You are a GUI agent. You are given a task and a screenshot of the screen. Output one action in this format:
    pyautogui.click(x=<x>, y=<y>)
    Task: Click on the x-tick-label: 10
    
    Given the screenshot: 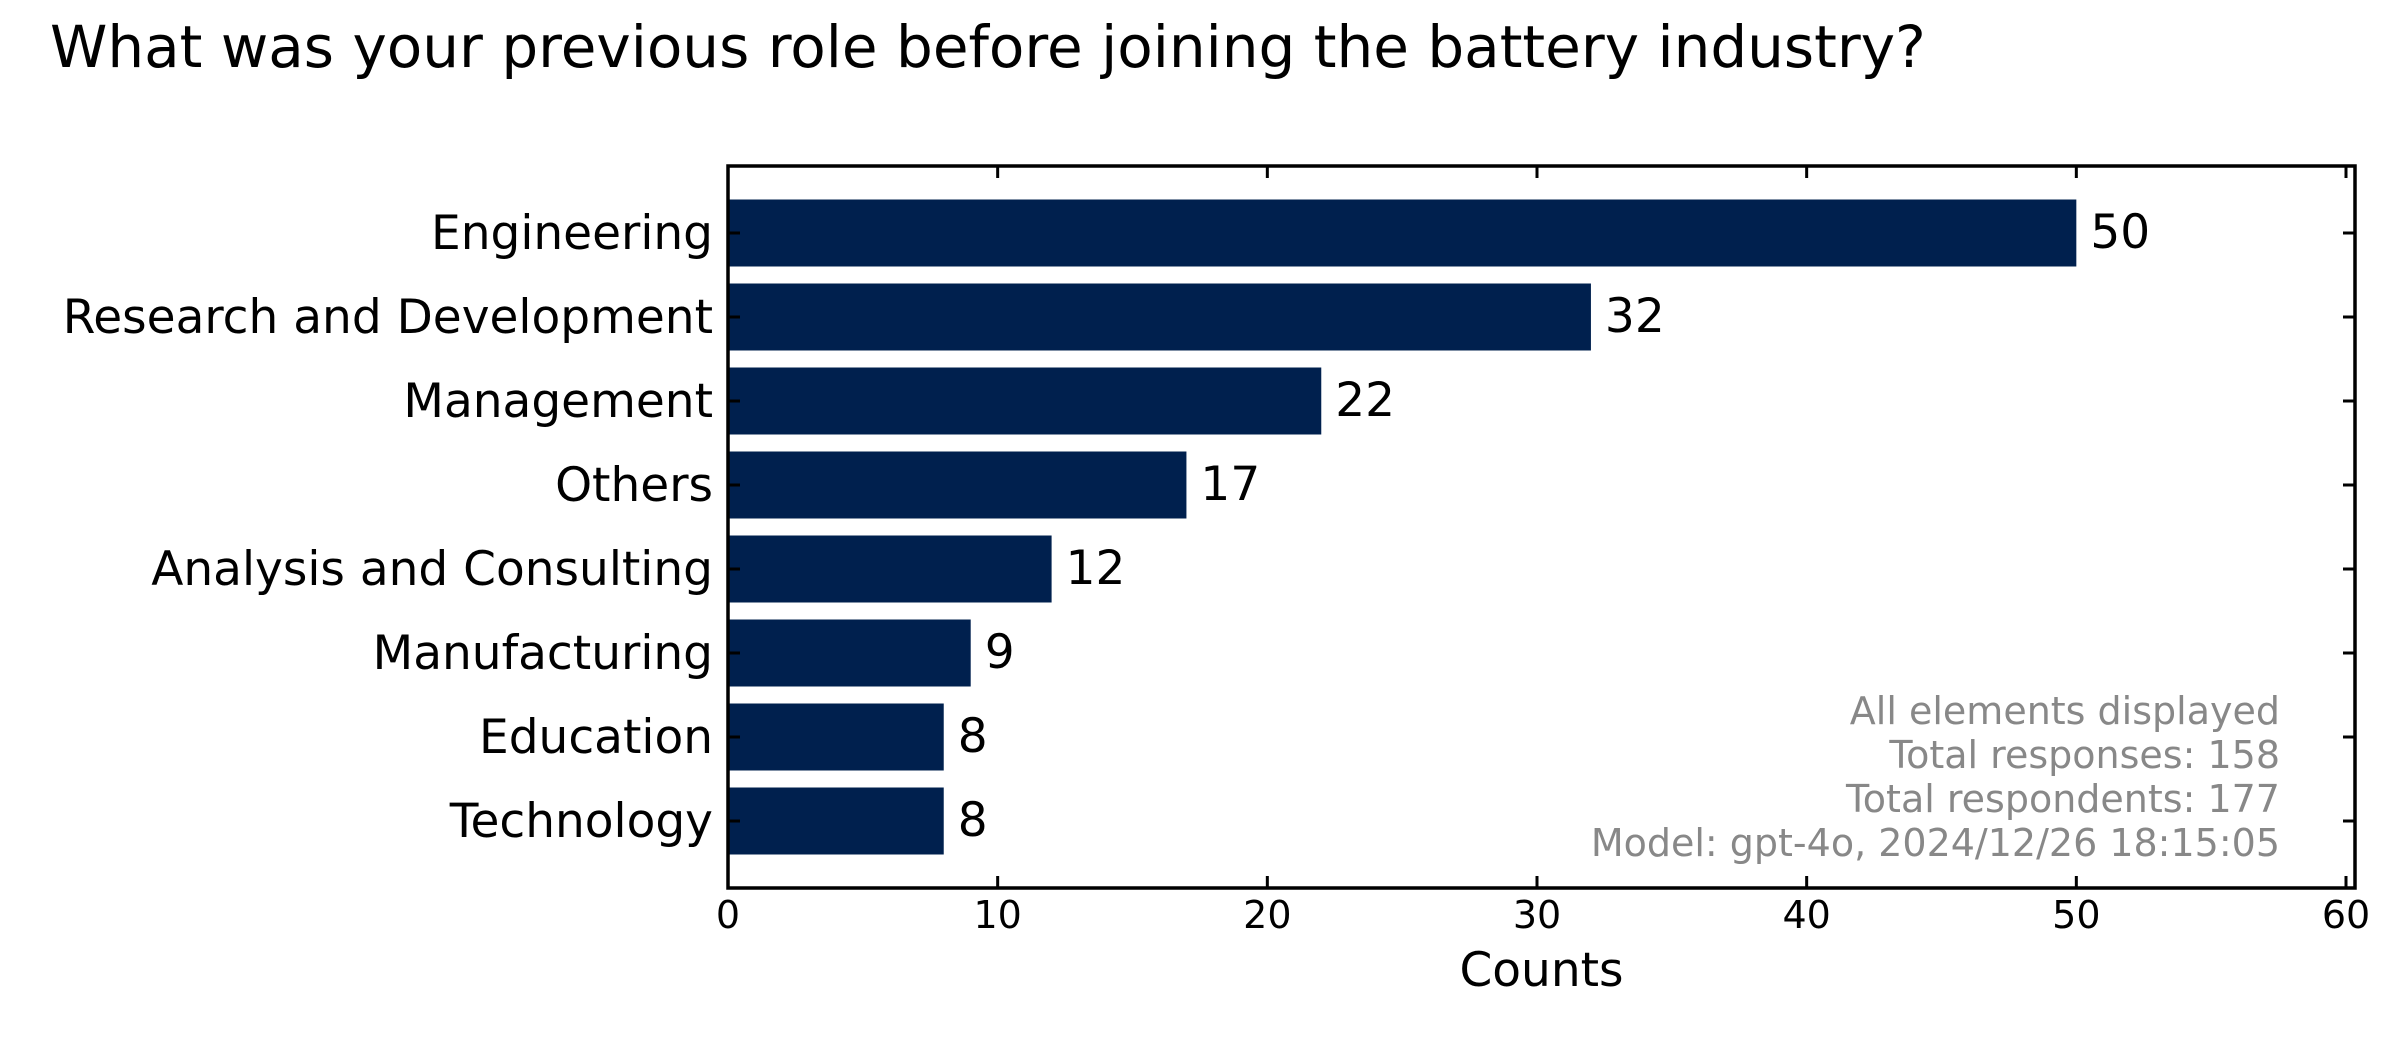 What is the action you would take?
    pyautogui.click(x=997, y=915)
    